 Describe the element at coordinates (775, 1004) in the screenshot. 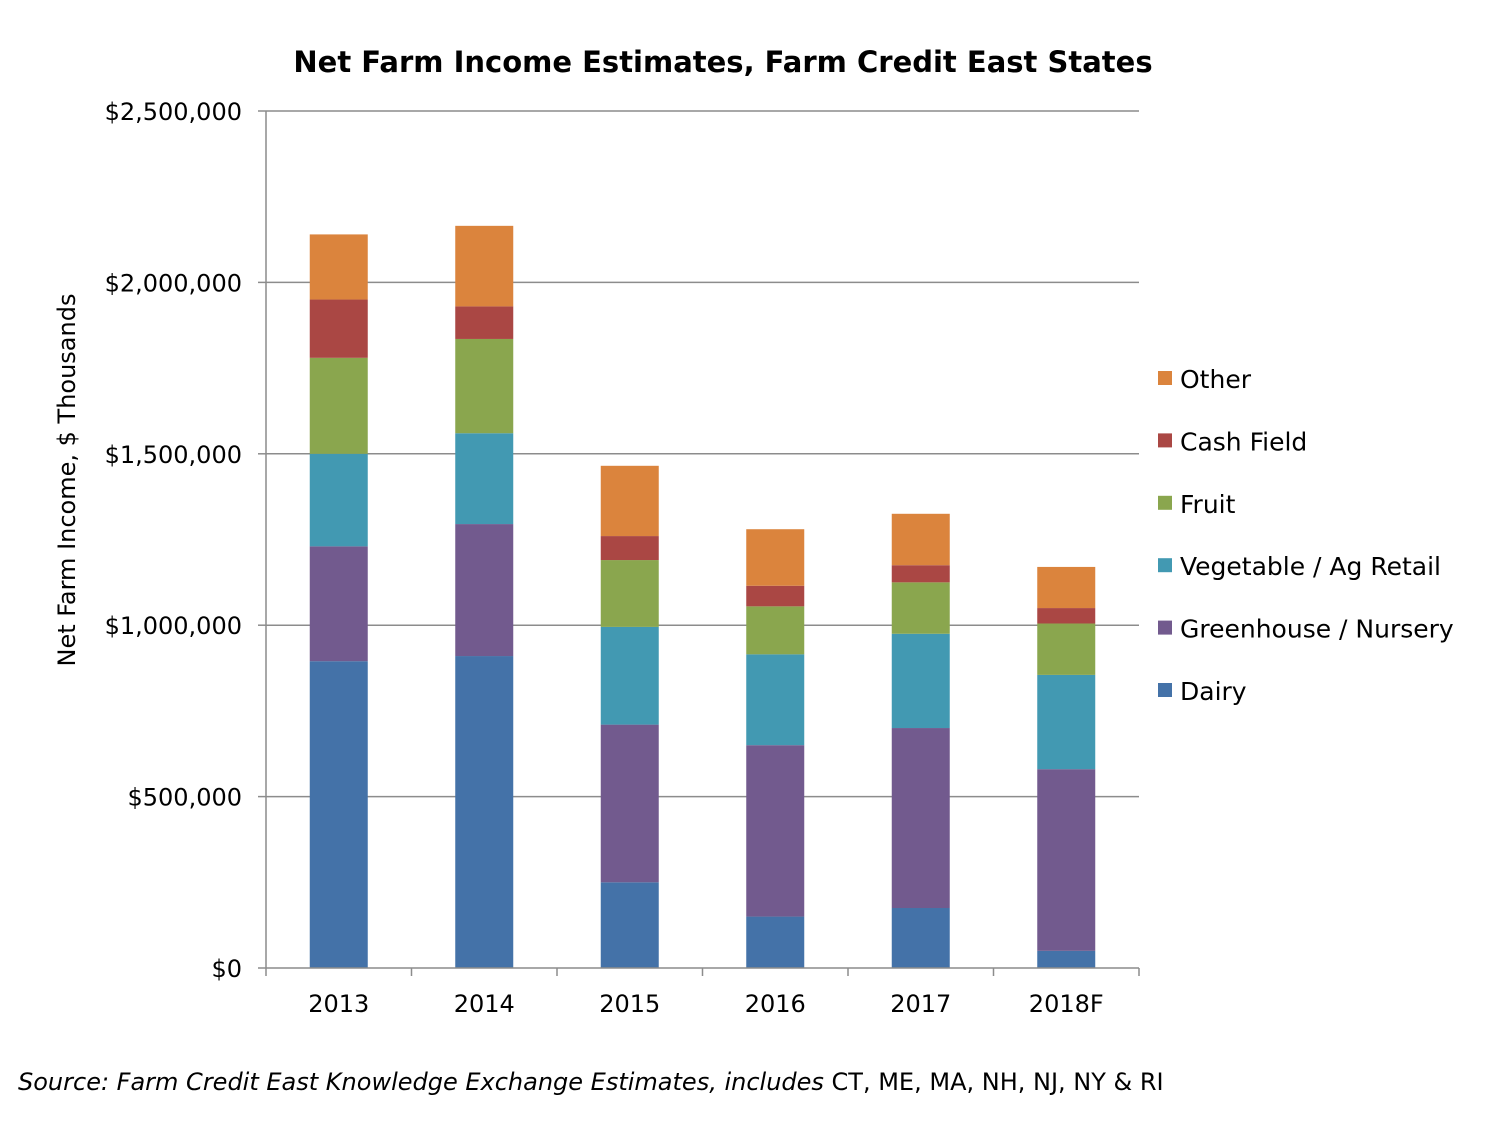

I see `x-tick-label: 2016` at that location.